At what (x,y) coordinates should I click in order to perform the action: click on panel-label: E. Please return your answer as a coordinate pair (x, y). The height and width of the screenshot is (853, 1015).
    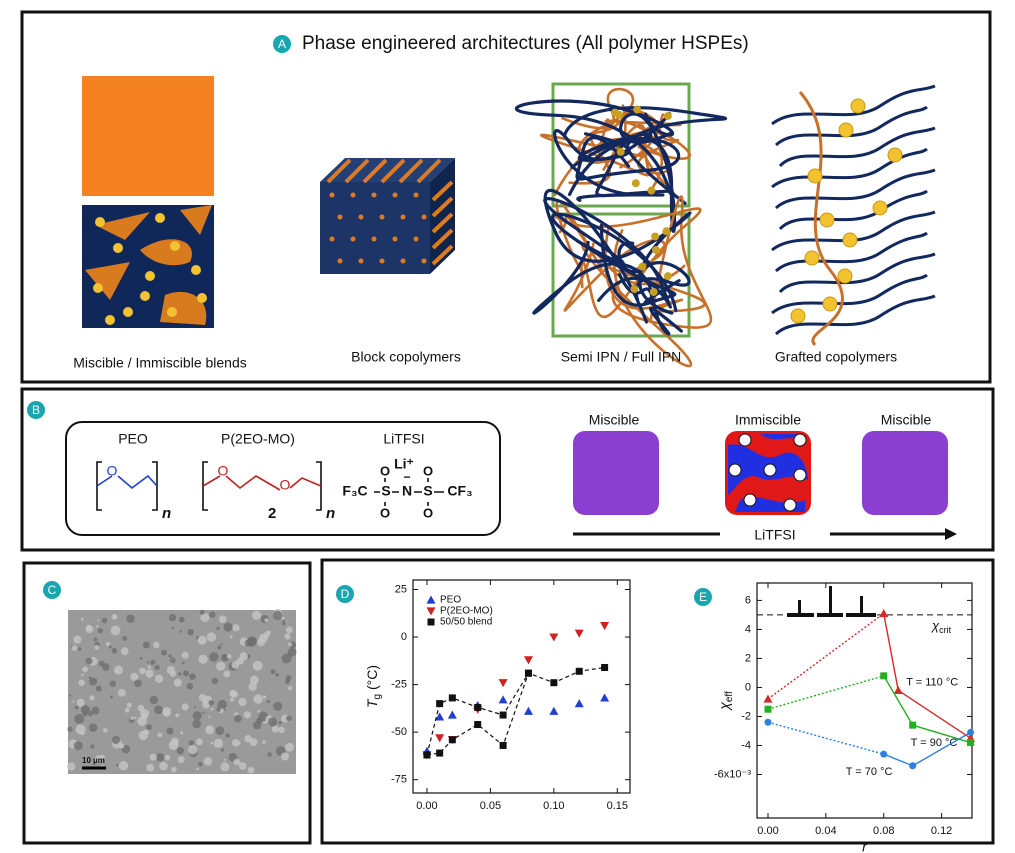
    Looking at the image, I should click on (703, 597).